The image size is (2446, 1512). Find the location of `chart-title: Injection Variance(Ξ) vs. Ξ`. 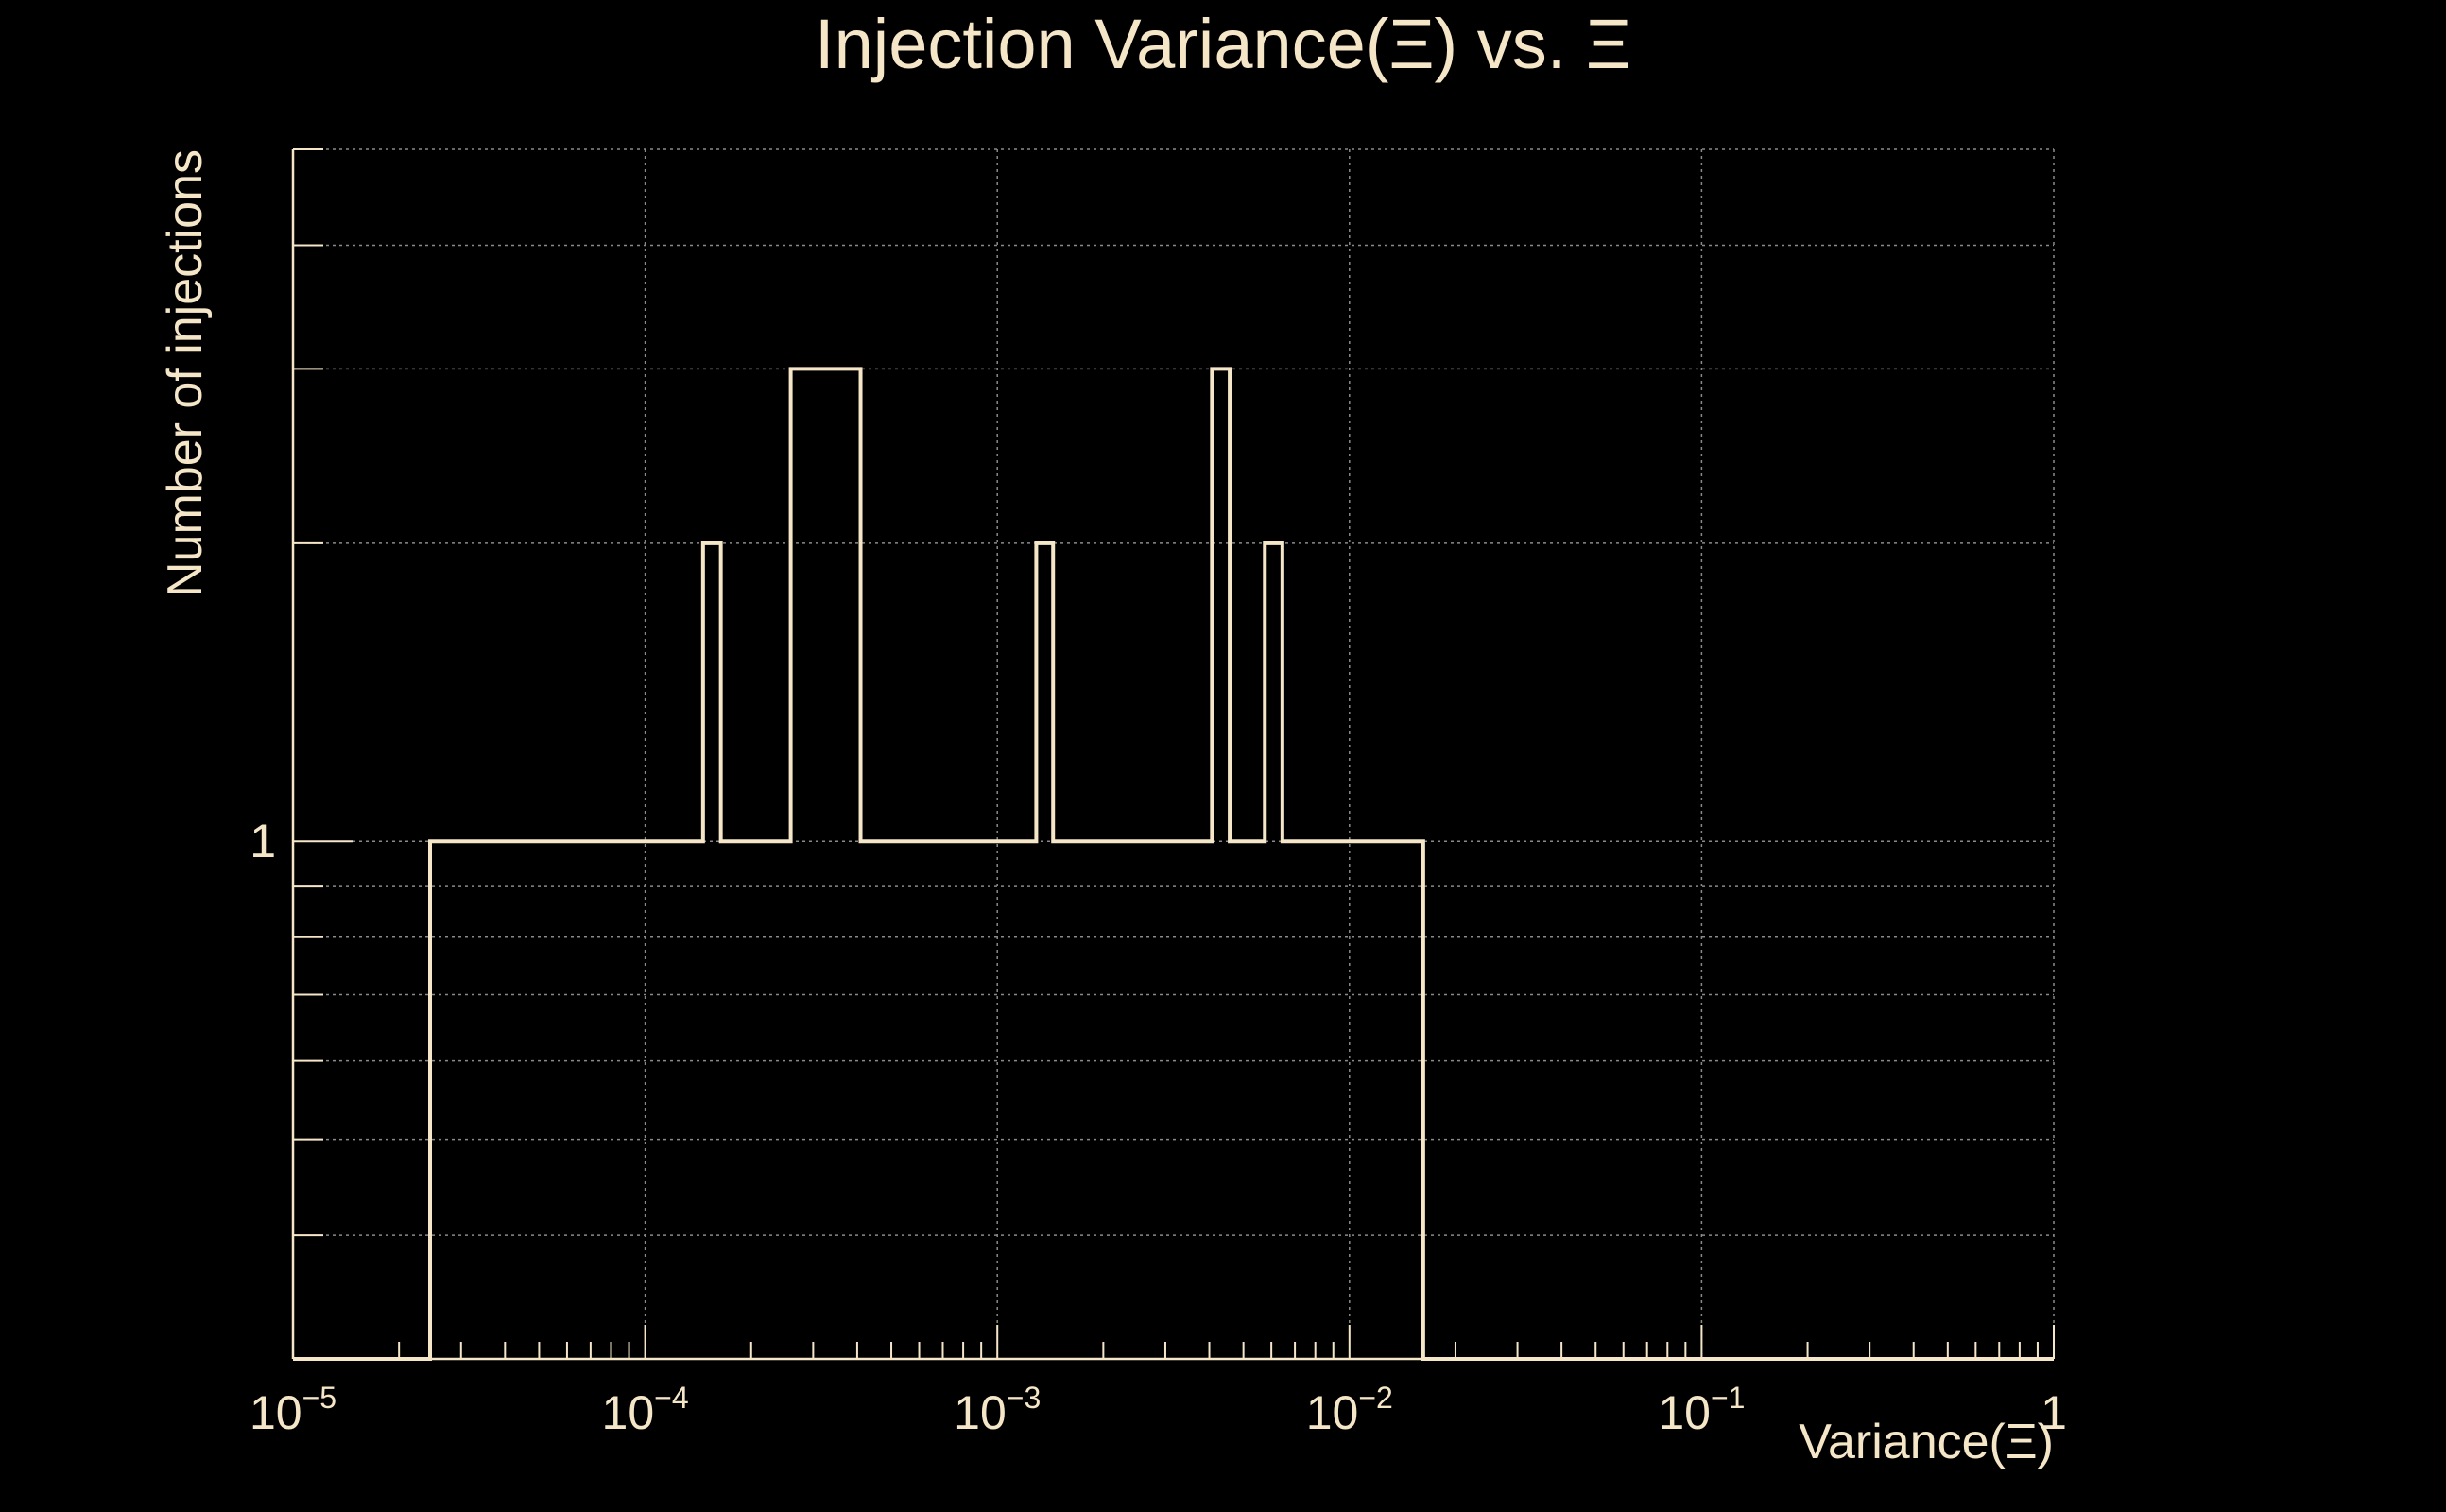

chart-title: Injection Variance(Ξ) vs. Ξ is located at coordinates (1223, 44).